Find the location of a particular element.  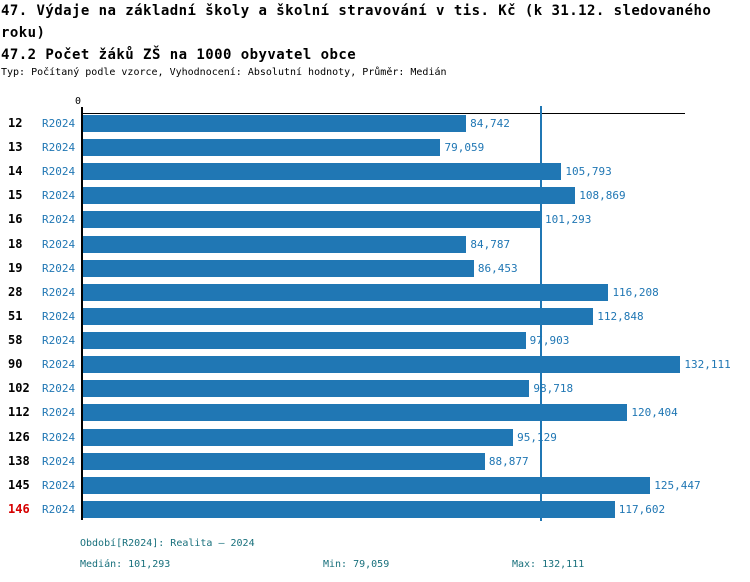

row-rank-label: 13 is located at coordinates (15, 147).